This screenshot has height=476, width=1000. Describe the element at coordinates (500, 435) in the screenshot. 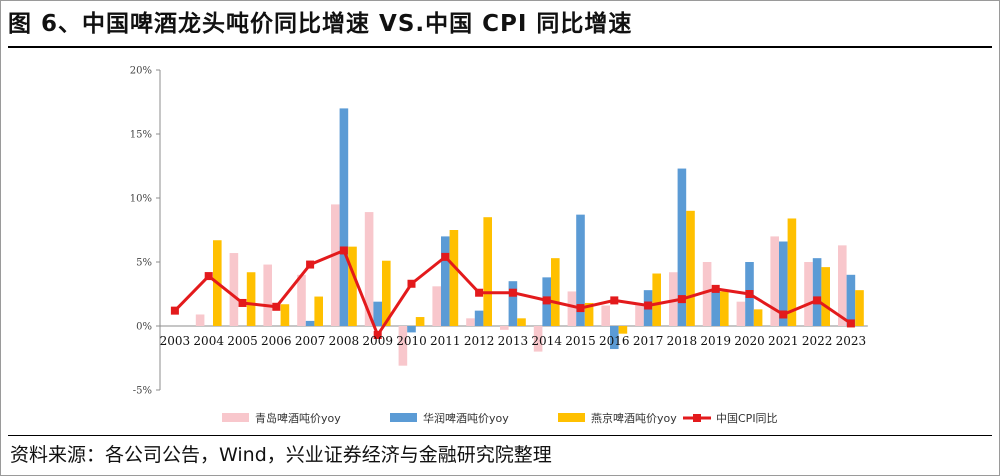

I see `footer-divider` at that location.